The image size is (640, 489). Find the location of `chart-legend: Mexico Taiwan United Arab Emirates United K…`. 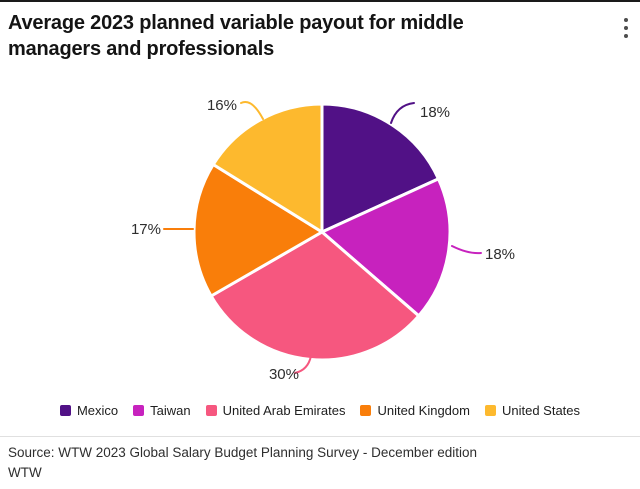

chart-legend: Mexico Taiwan United Arab Emirates United K… is located at coordinates (320, 410).